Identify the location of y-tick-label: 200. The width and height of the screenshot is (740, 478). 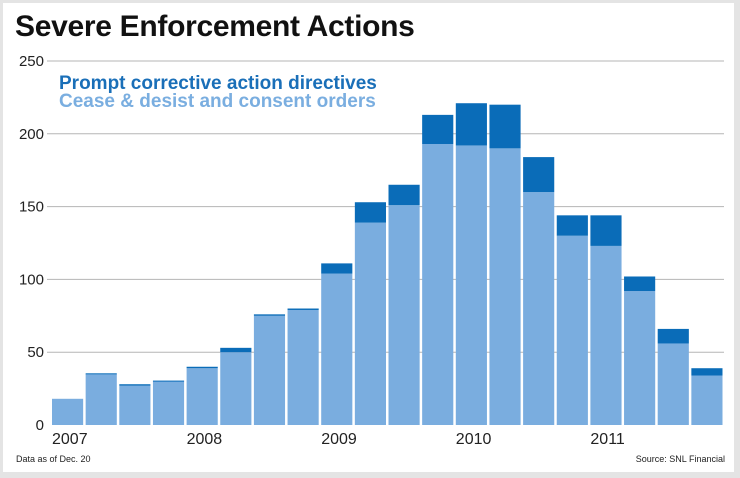
(31, 134).